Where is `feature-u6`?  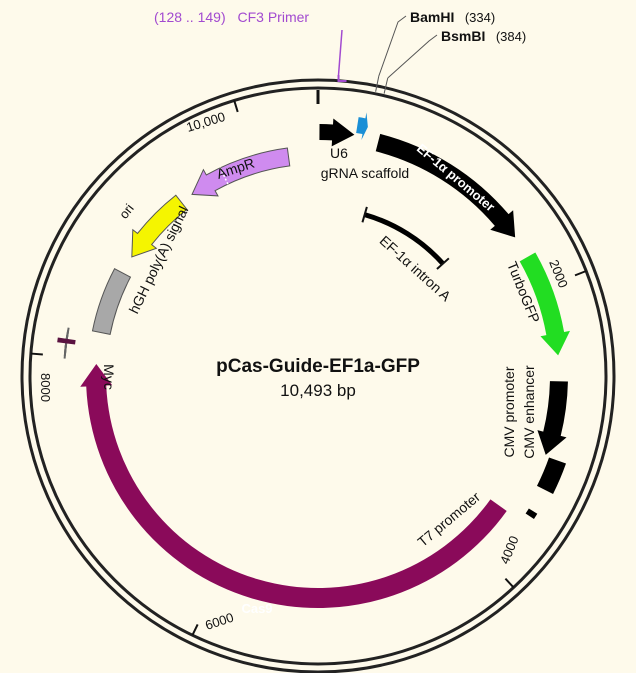 feature-u6 is located at coordinates (337, 132).